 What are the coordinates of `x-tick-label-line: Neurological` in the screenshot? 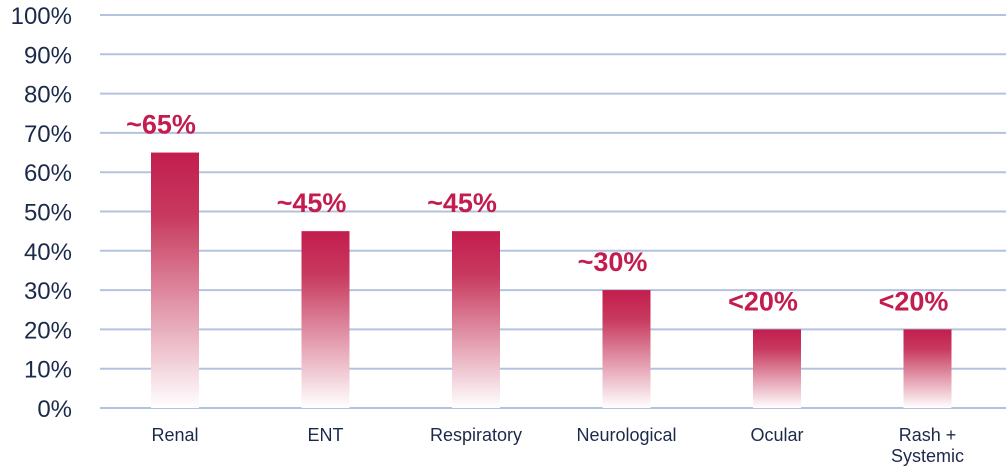 It's located at (626, 435).